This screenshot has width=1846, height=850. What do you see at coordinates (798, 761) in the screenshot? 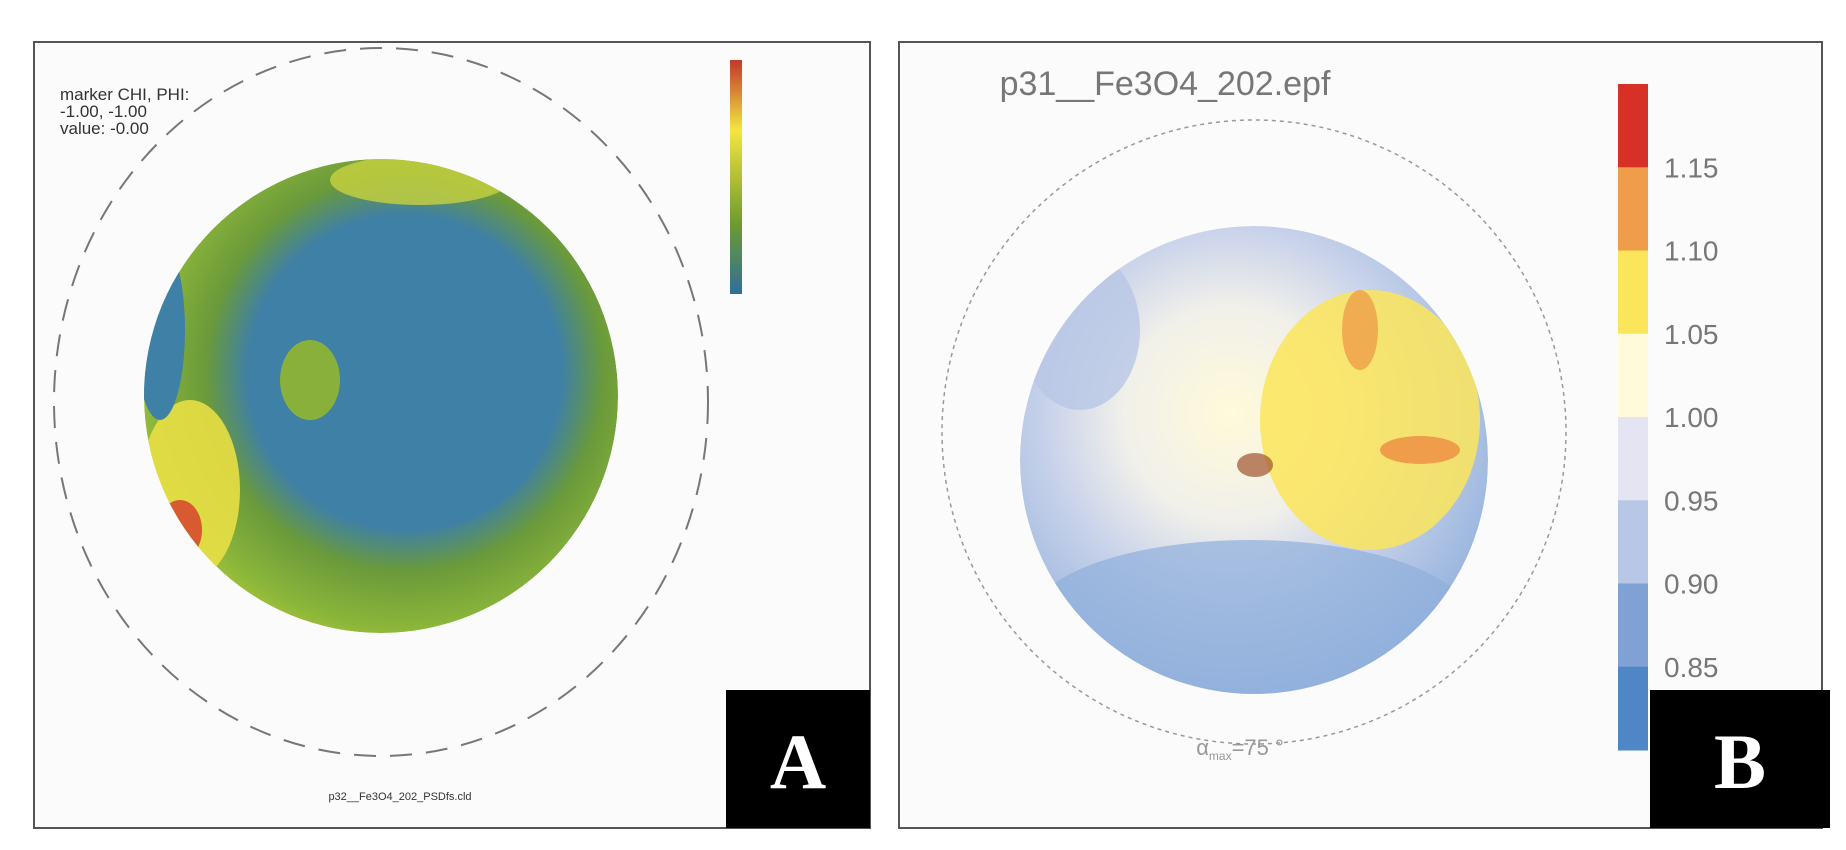
I see `panel-label: A` at bounding box center [798, 761].